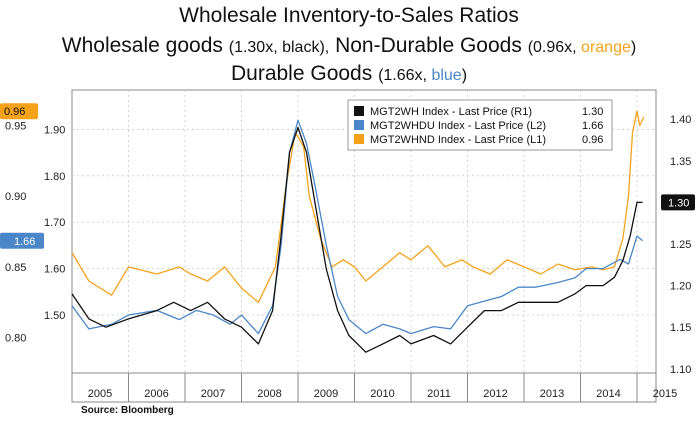  I want to click on left-outer-tick-label: 0.85, so click(15, 268).